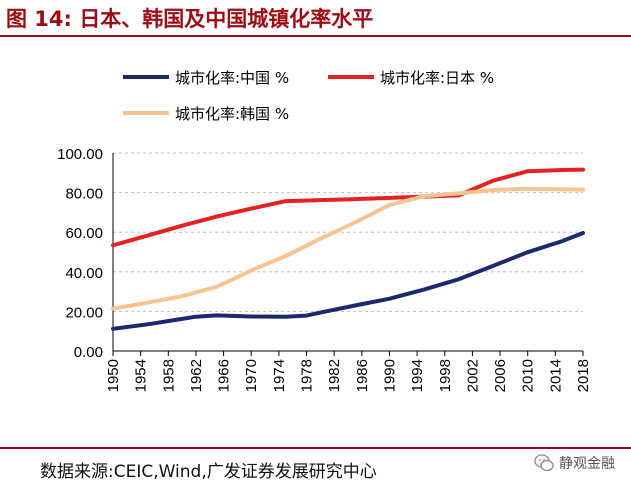 This screenshot has width=631, height=488. What do you see at coordinates (84, 233) in the screenshot?
I see `y-tick-label: 60.00` at bounding box center [84, 233].